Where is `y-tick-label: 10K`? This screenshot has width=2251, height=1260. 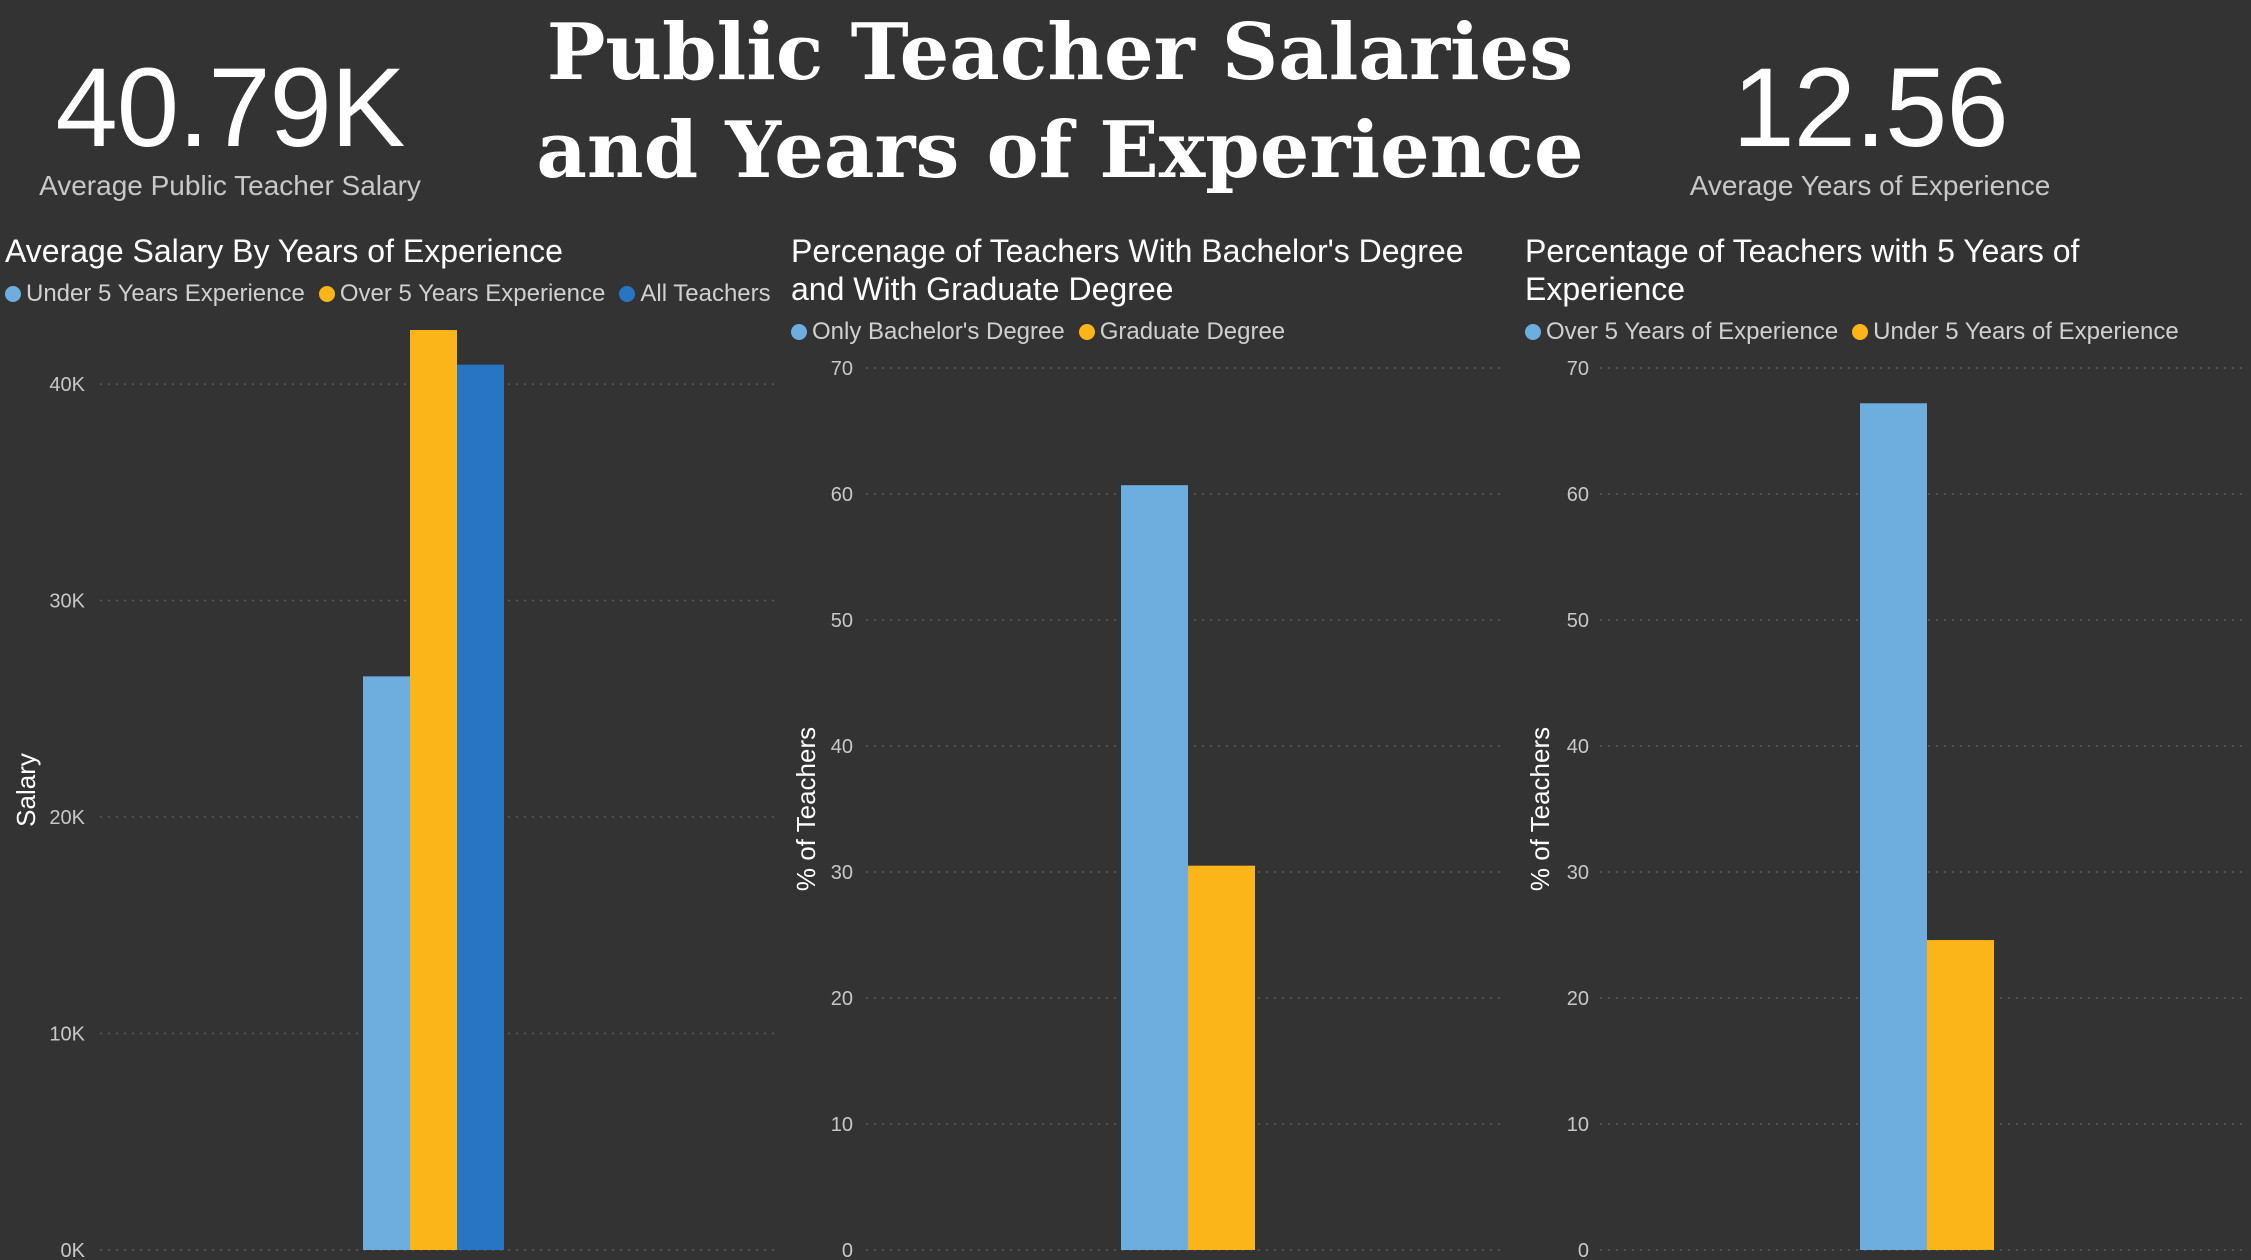 y-tick-label: 10K is located at coordinates (67, 1035).